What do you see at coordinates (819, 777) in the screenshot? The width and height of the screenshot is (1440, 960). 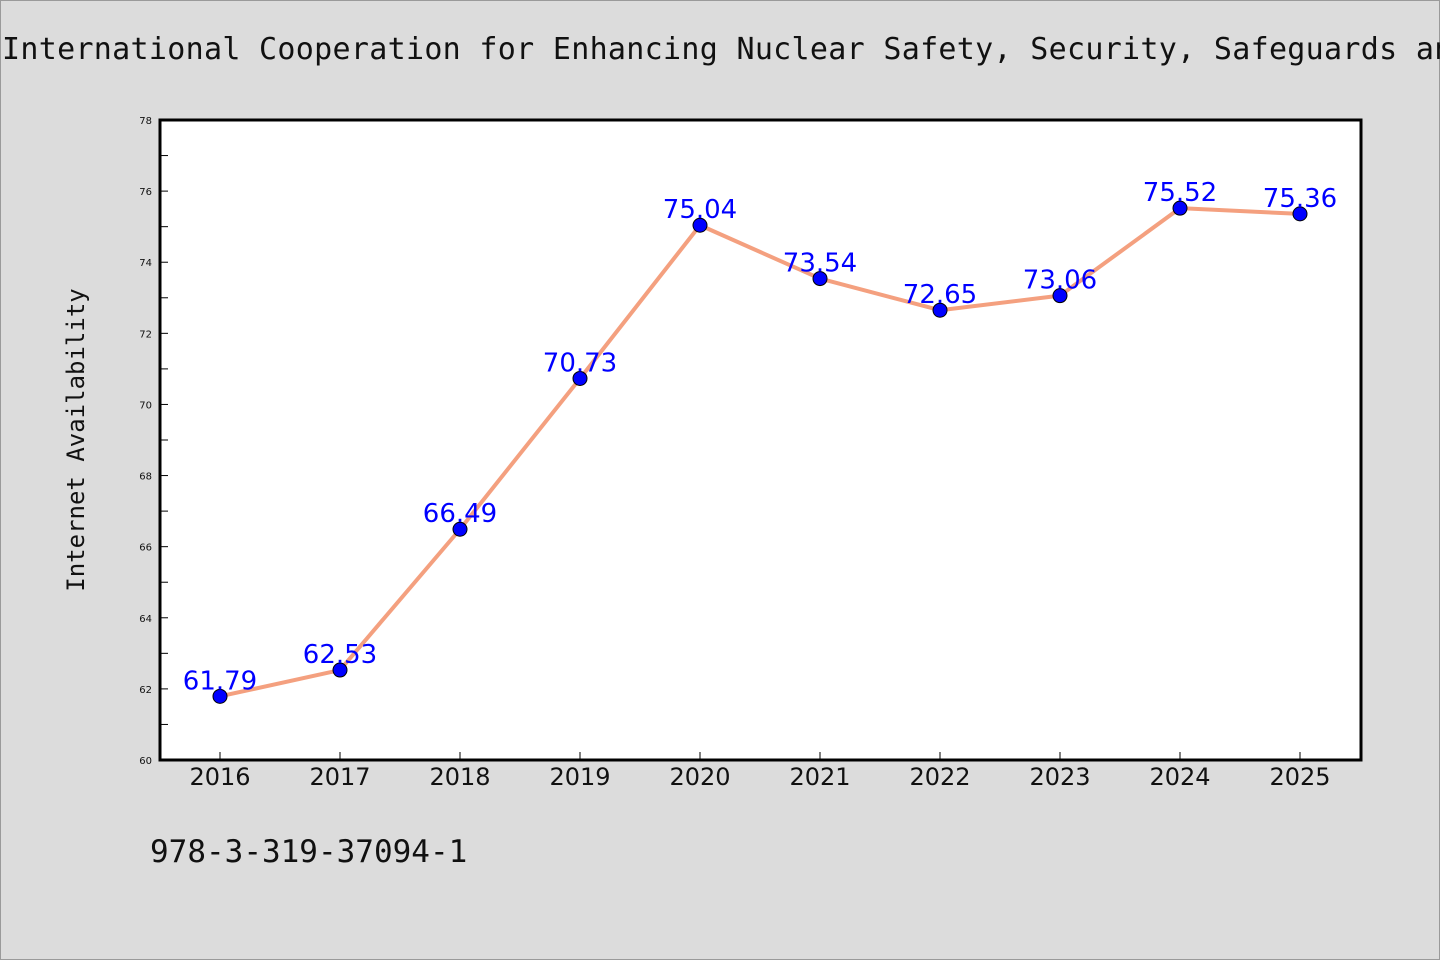 I see `x-tick-label: 2021` at bounding box center [819, 777].